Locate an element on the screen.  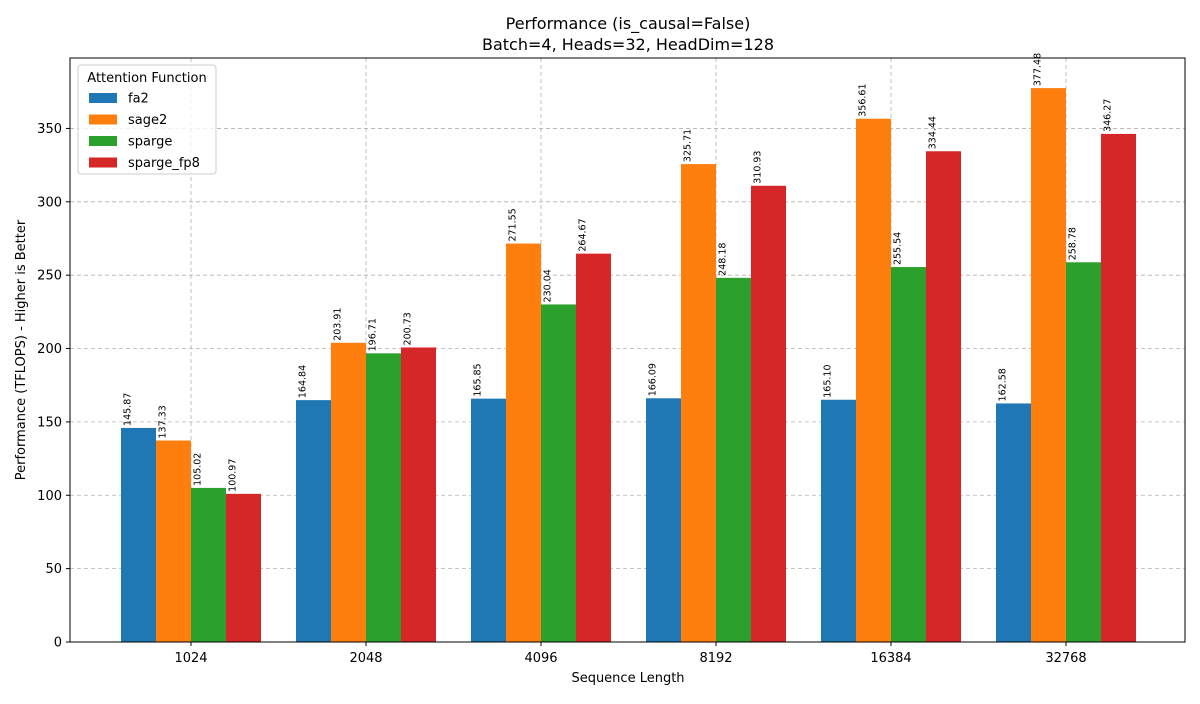
legend-label-sage2: sage2 is located at coordinates (147, 120).